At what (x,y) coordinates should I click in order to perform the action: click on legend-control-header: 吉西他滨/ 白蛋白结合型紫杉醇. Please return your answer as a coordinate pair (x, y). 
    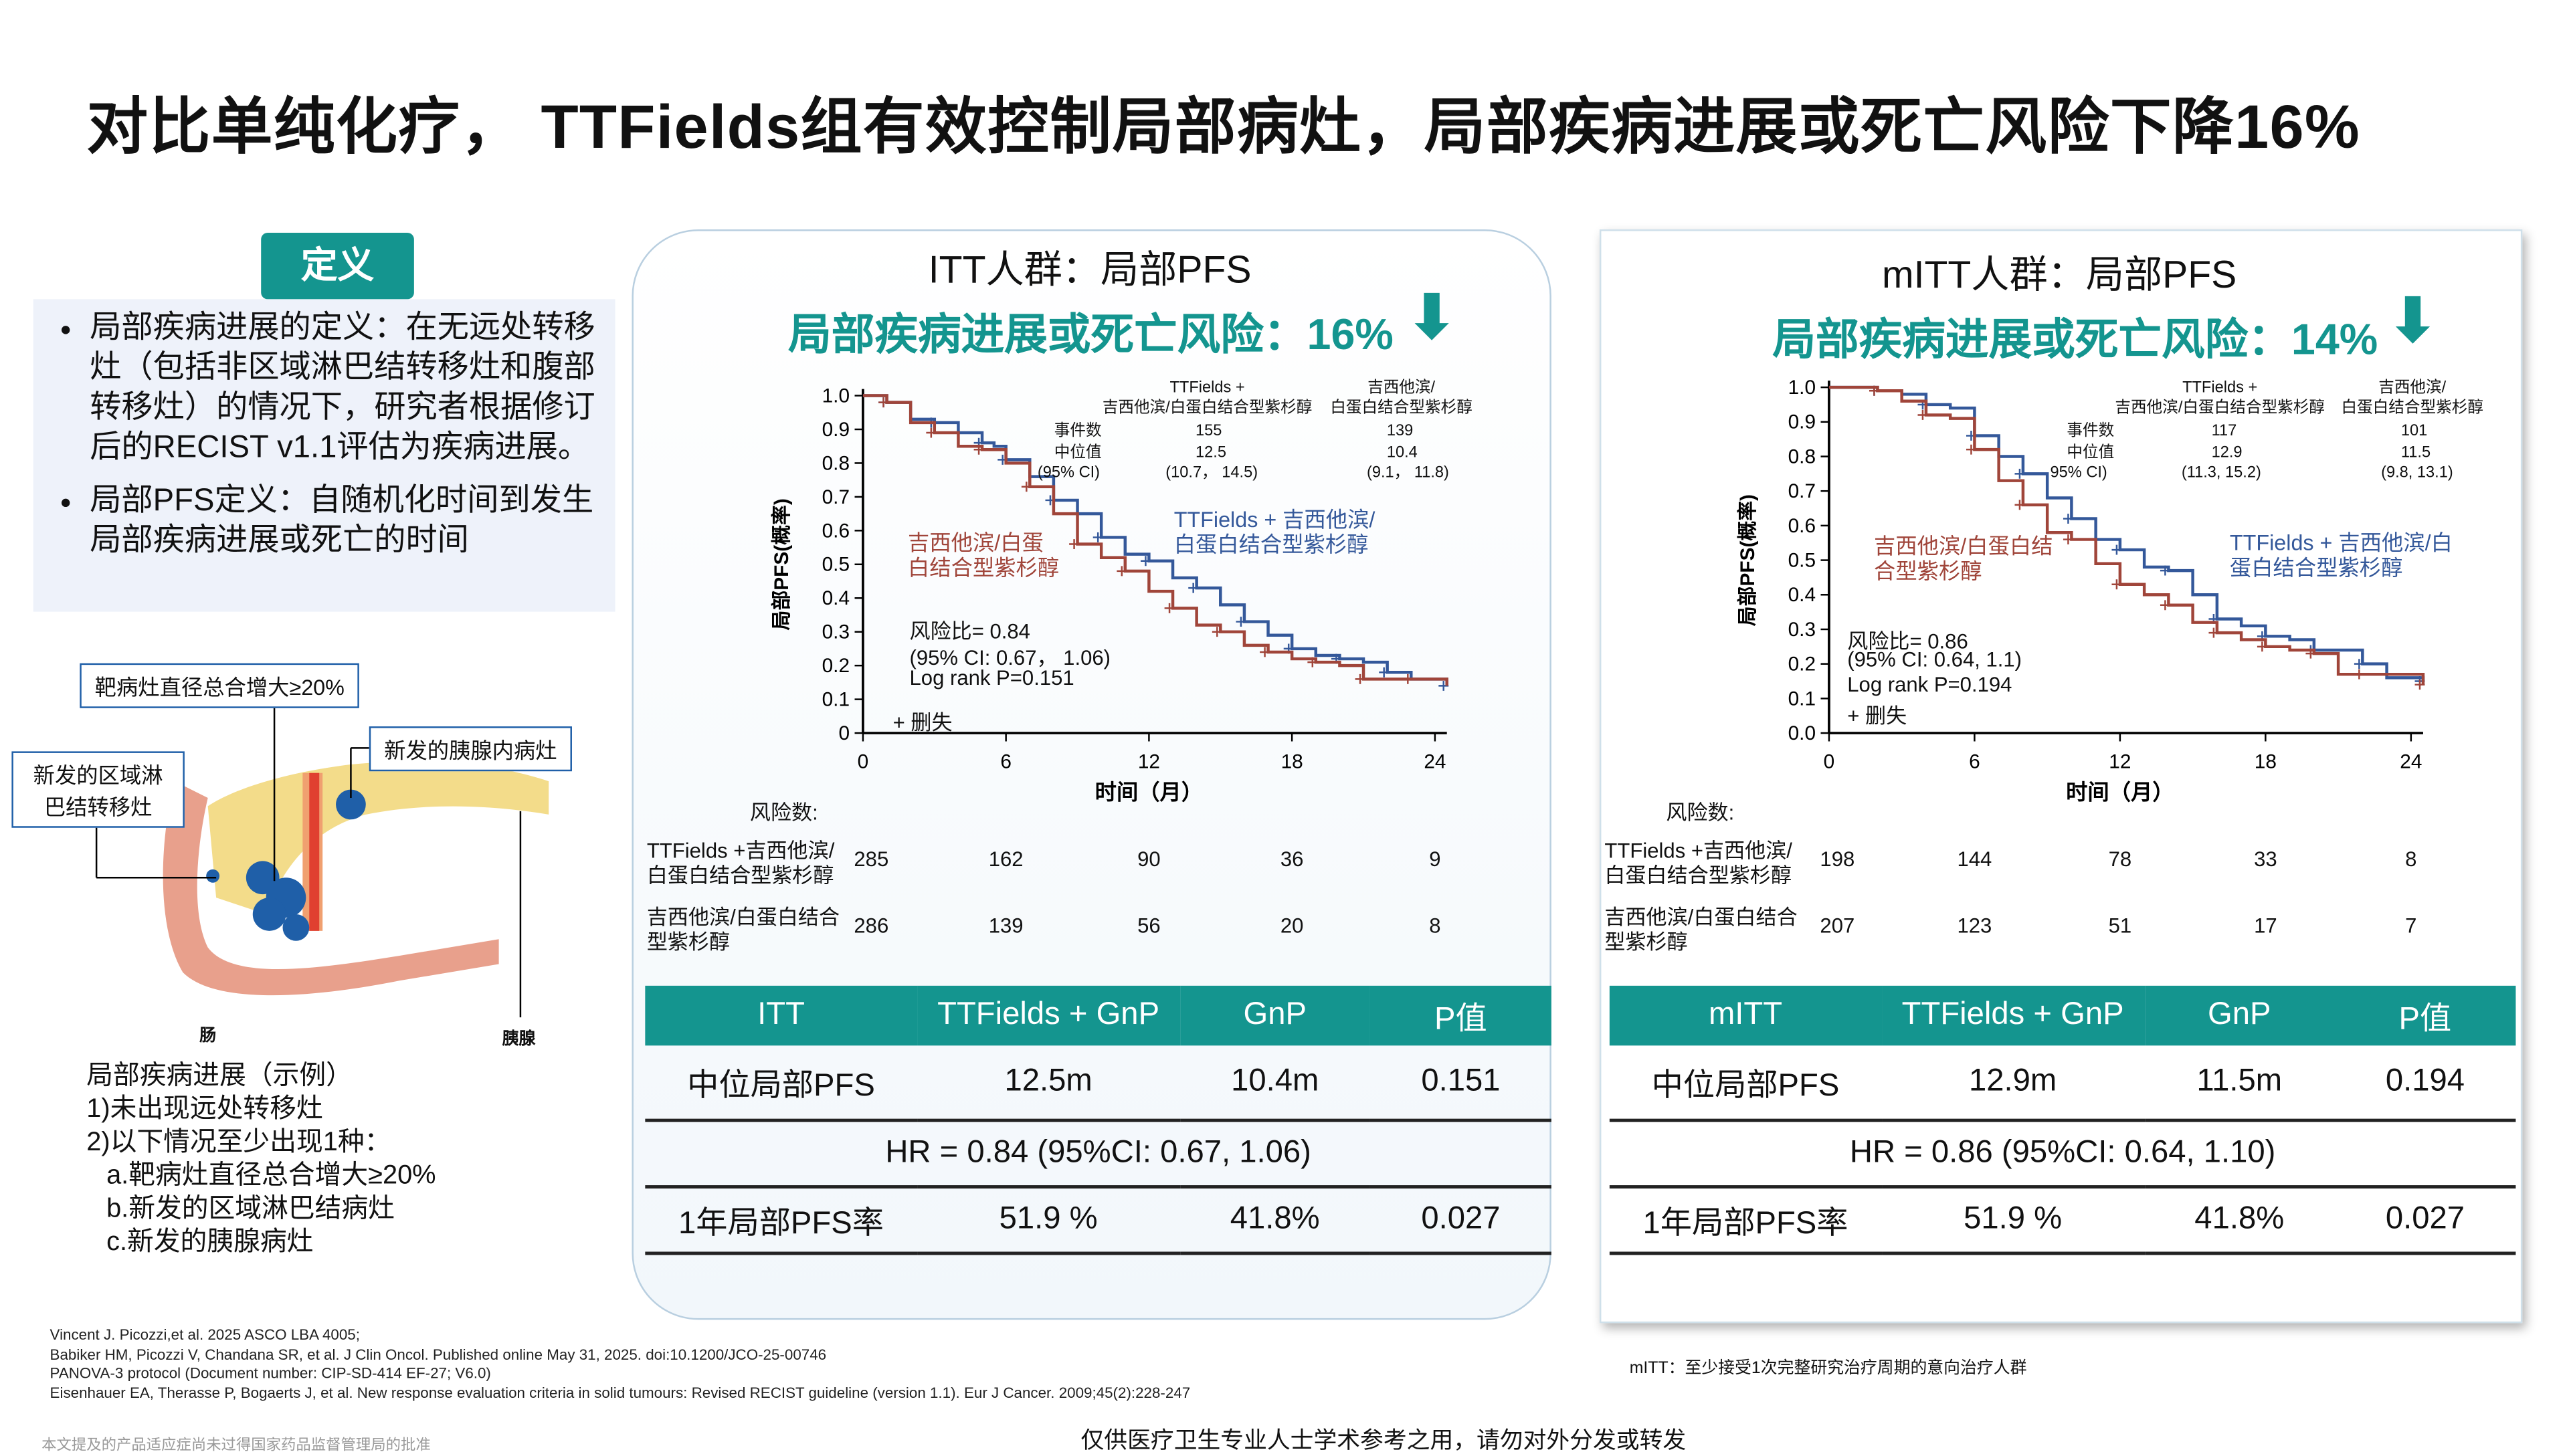
    Looking at the image, I should click on (2412, 398).